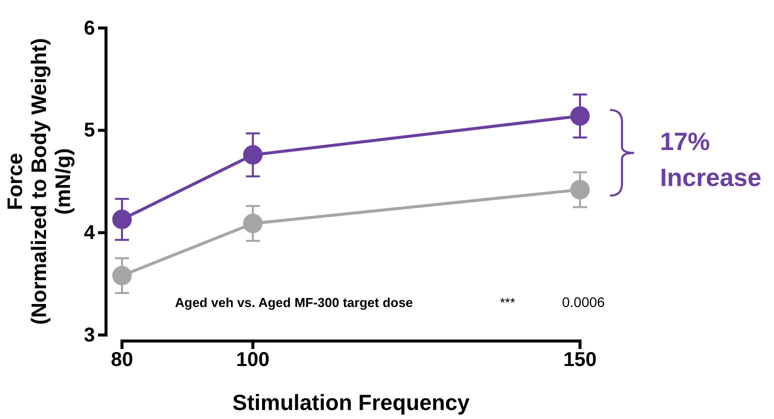  I want to click on y-axis-title: Force (Normalized to Body Weight) (mN/g), so click(39, 181).